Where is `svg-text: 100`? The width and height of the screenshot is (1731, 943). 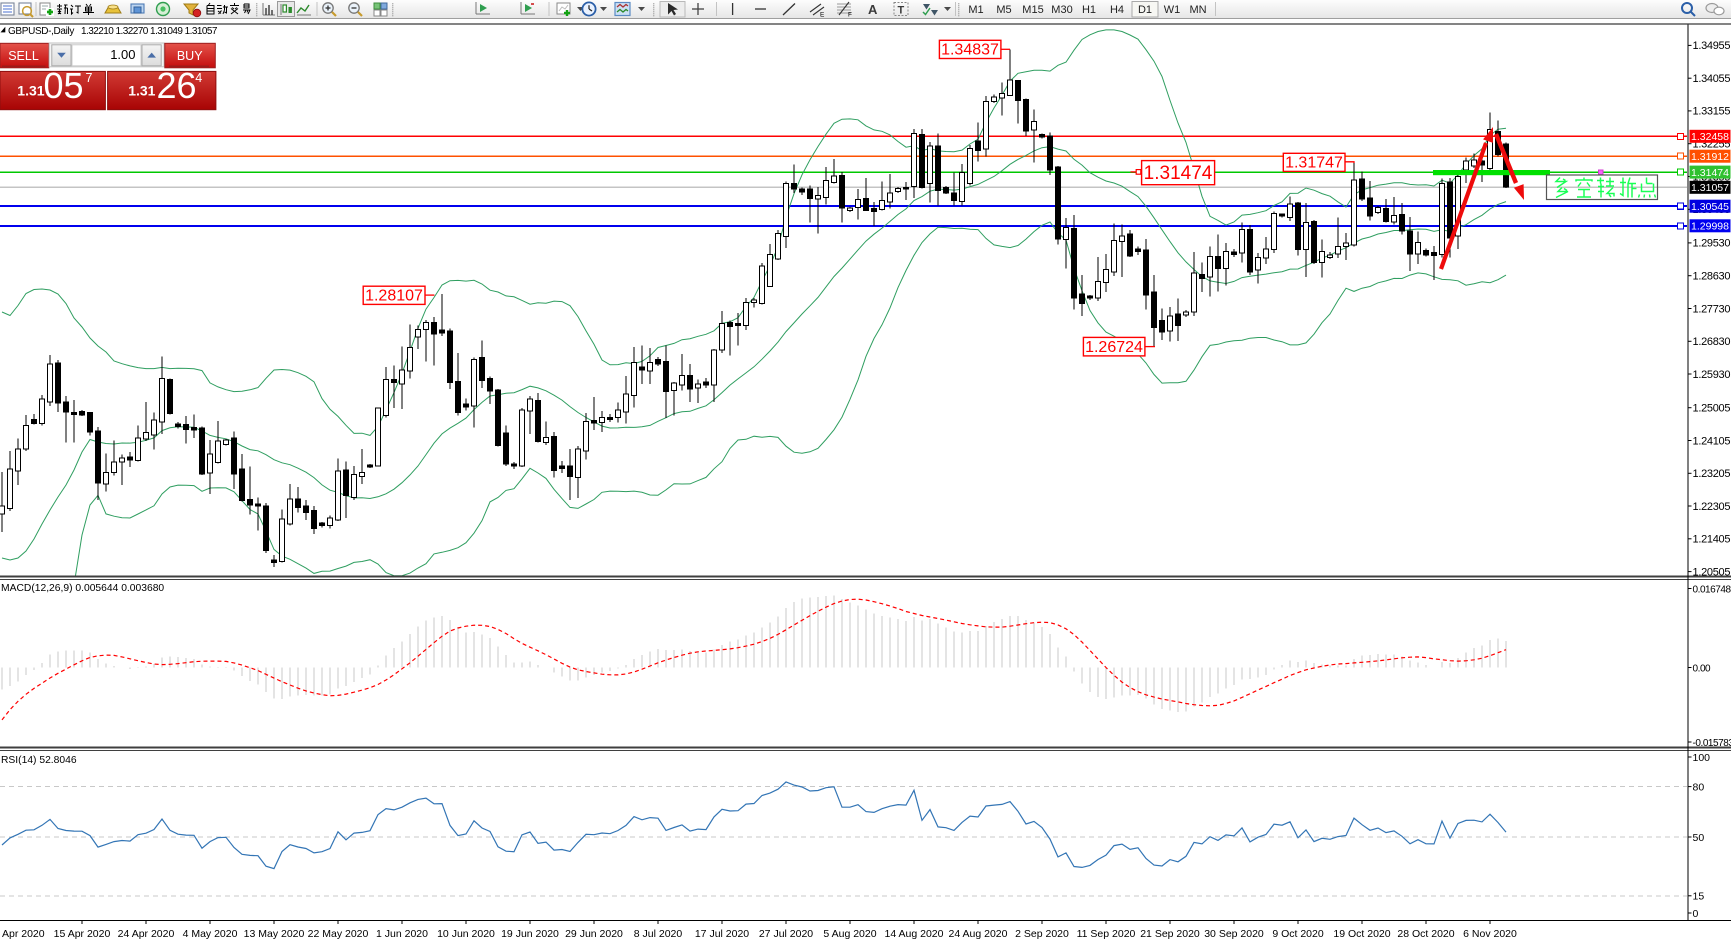 svg-text: 100 is located at coordinates (1702, 758).